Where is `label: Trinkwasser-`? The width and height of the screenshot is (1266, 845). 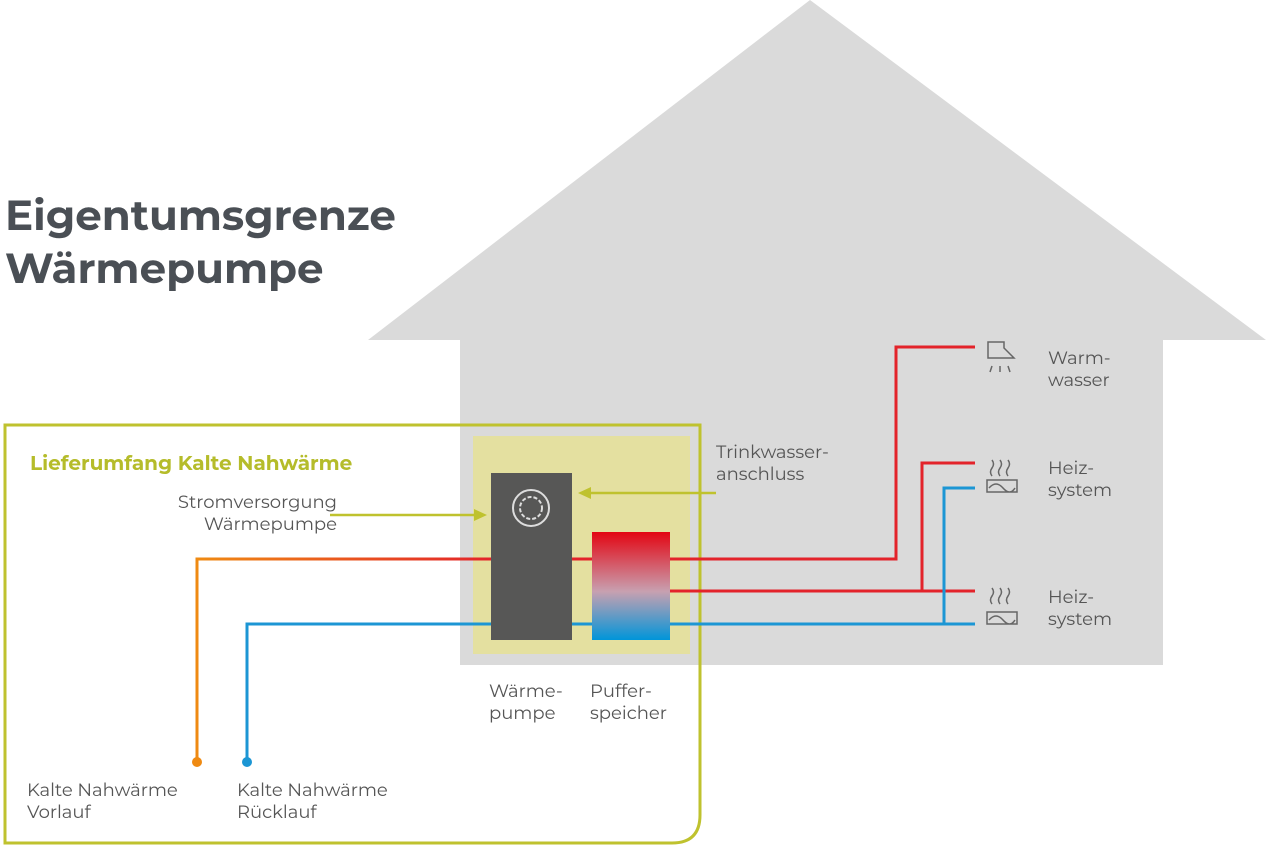 label: Trinkwasser- is located at coordinates (772, 452).